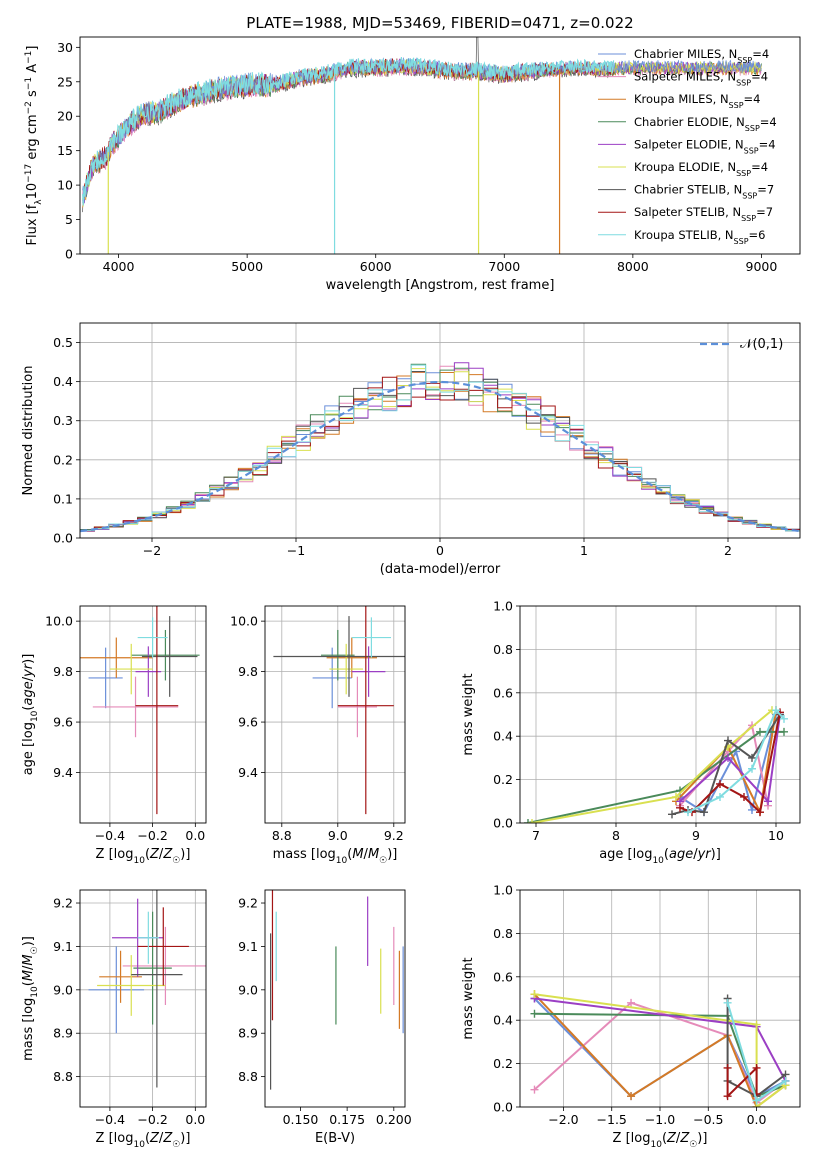 This screenshot has width=819, height=1170. What do you see at coordinates (660, 856) in the screenshot?
I see `x-axis-label: age [log10(age/yr)]` at bounding box center [660, 856].